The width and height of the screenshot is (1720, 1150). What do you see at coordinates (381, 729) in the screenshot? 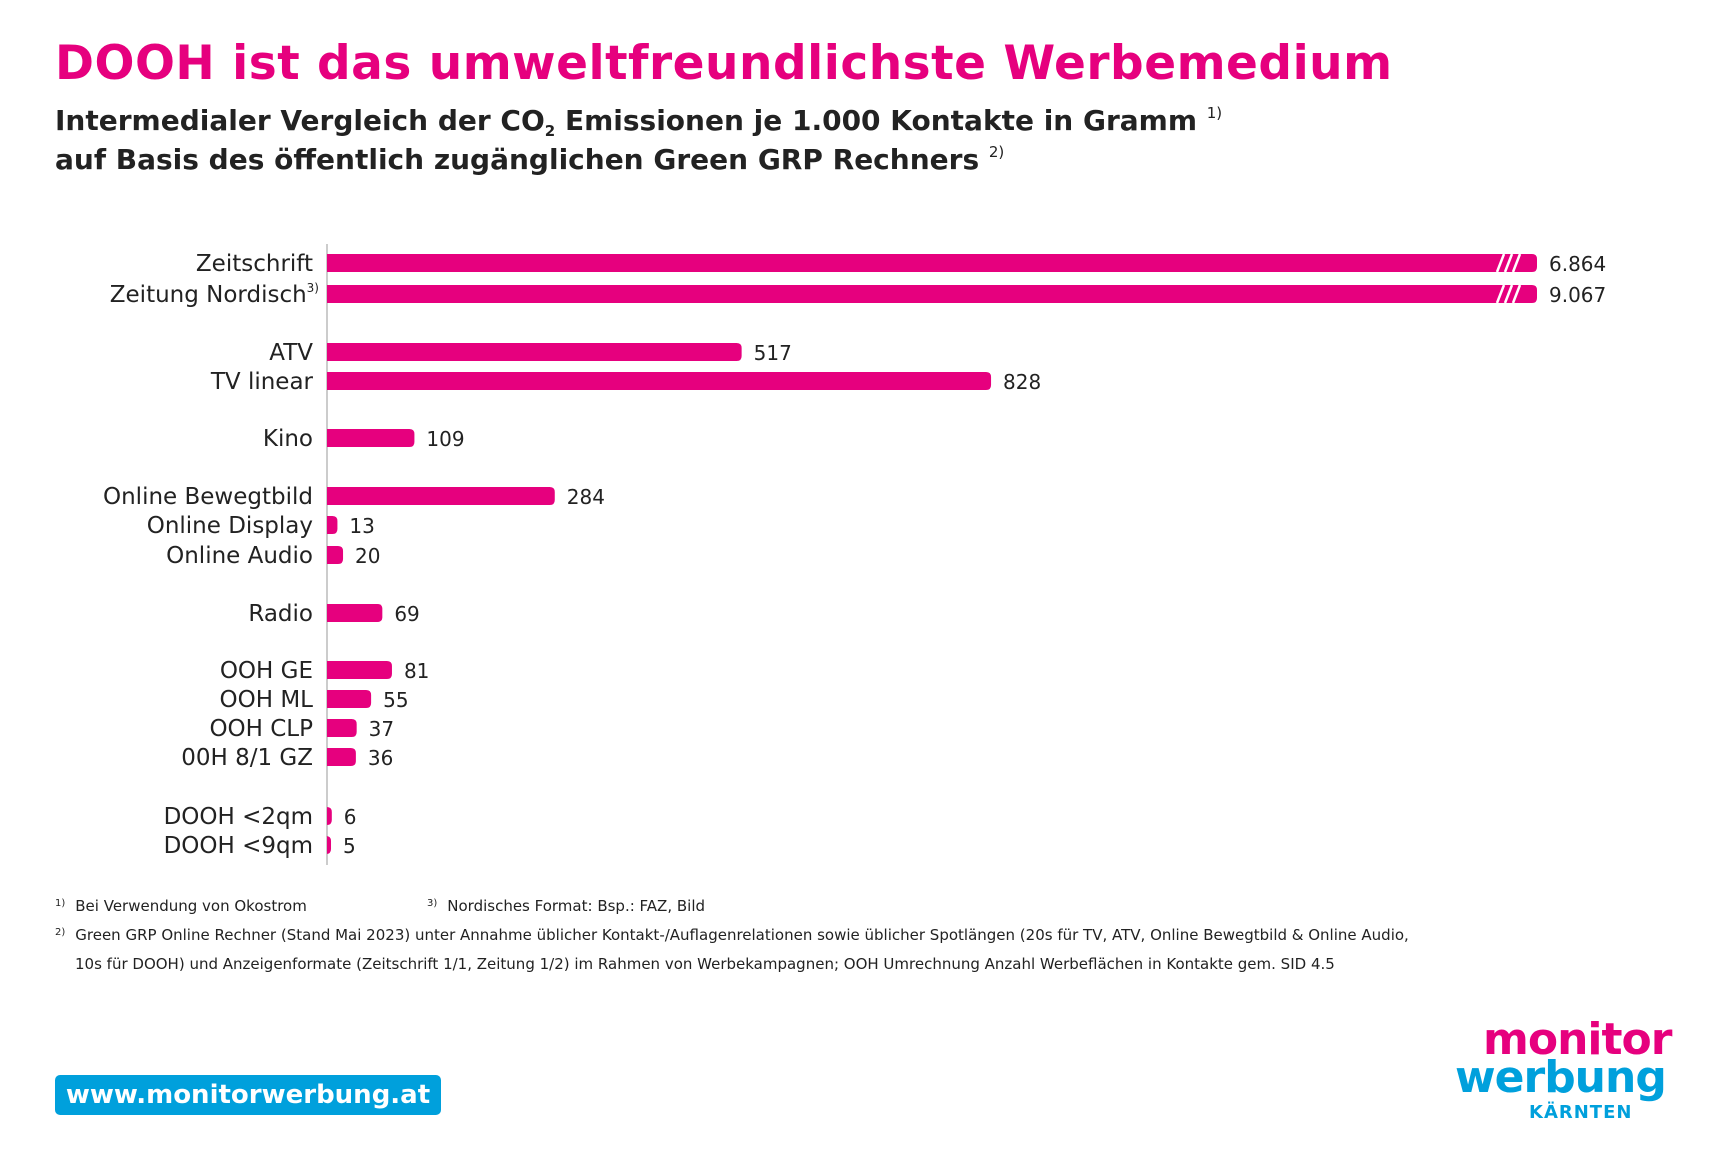
I see `value-label: 37` at bounding box center [381, 729].